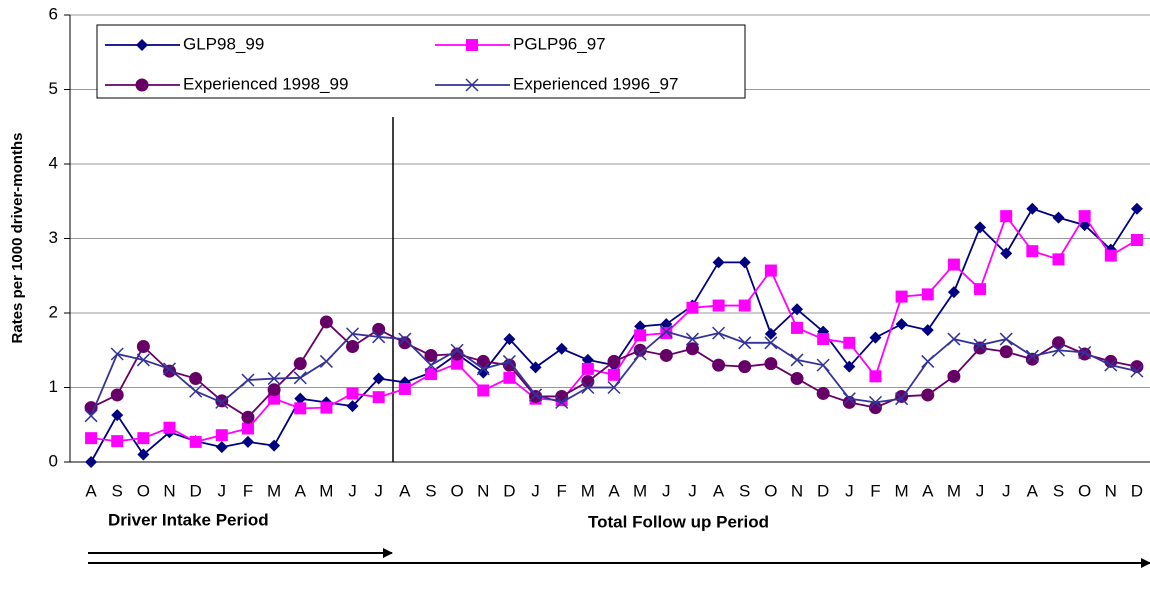 This screenshot has width=1150, height=599. What do you see at coordinates (53, 460) in the screenshot?
I see `y-tick-label: 0` at bounding box center [53, 460].